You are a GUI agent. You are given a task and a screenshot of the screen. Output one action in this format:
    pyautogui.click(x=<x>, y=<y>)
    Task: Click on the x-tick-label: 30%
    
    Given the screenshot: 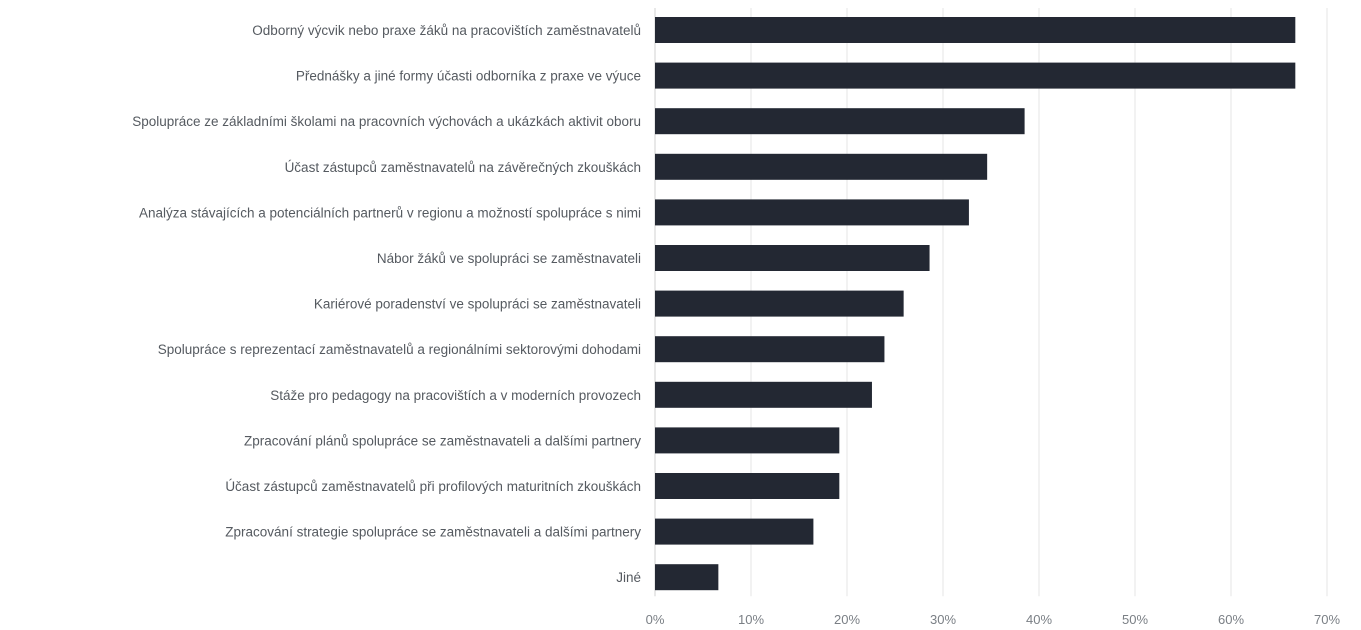 What is the action you would take?
    pyautogui.click(x=943, y=619)
    